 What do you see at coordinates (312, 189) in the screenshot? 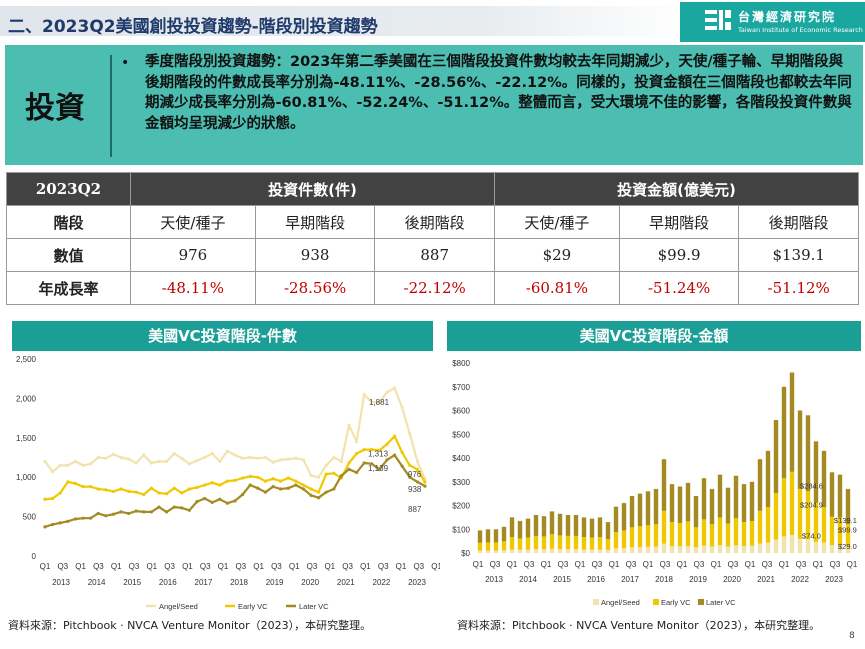
I see `group-header-count: 投資件數(件)` at bounding box center [312, 189].